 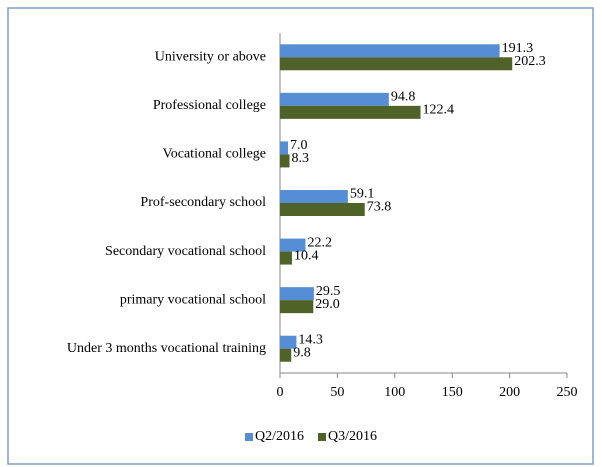 What do you see at coordinates (362, 194) in the screenshot?
I see `value-label: 59.1` at bounding box center [362, 194].